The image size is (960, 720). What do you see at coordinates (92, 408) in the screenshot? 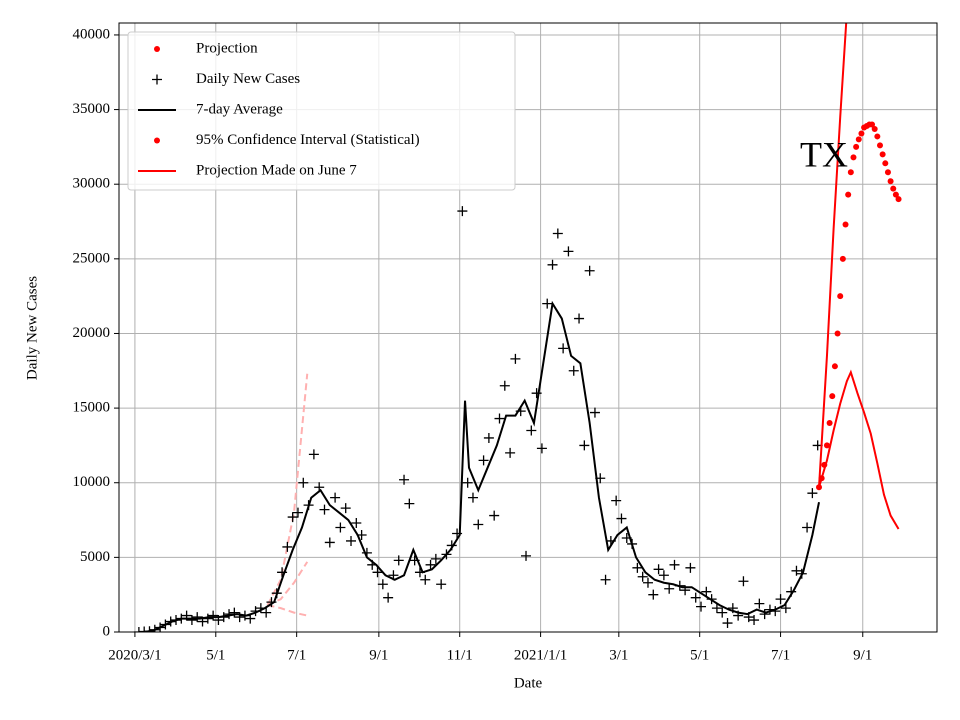
I see `y-tick-label: 15000` at bounding box center [92, 408].